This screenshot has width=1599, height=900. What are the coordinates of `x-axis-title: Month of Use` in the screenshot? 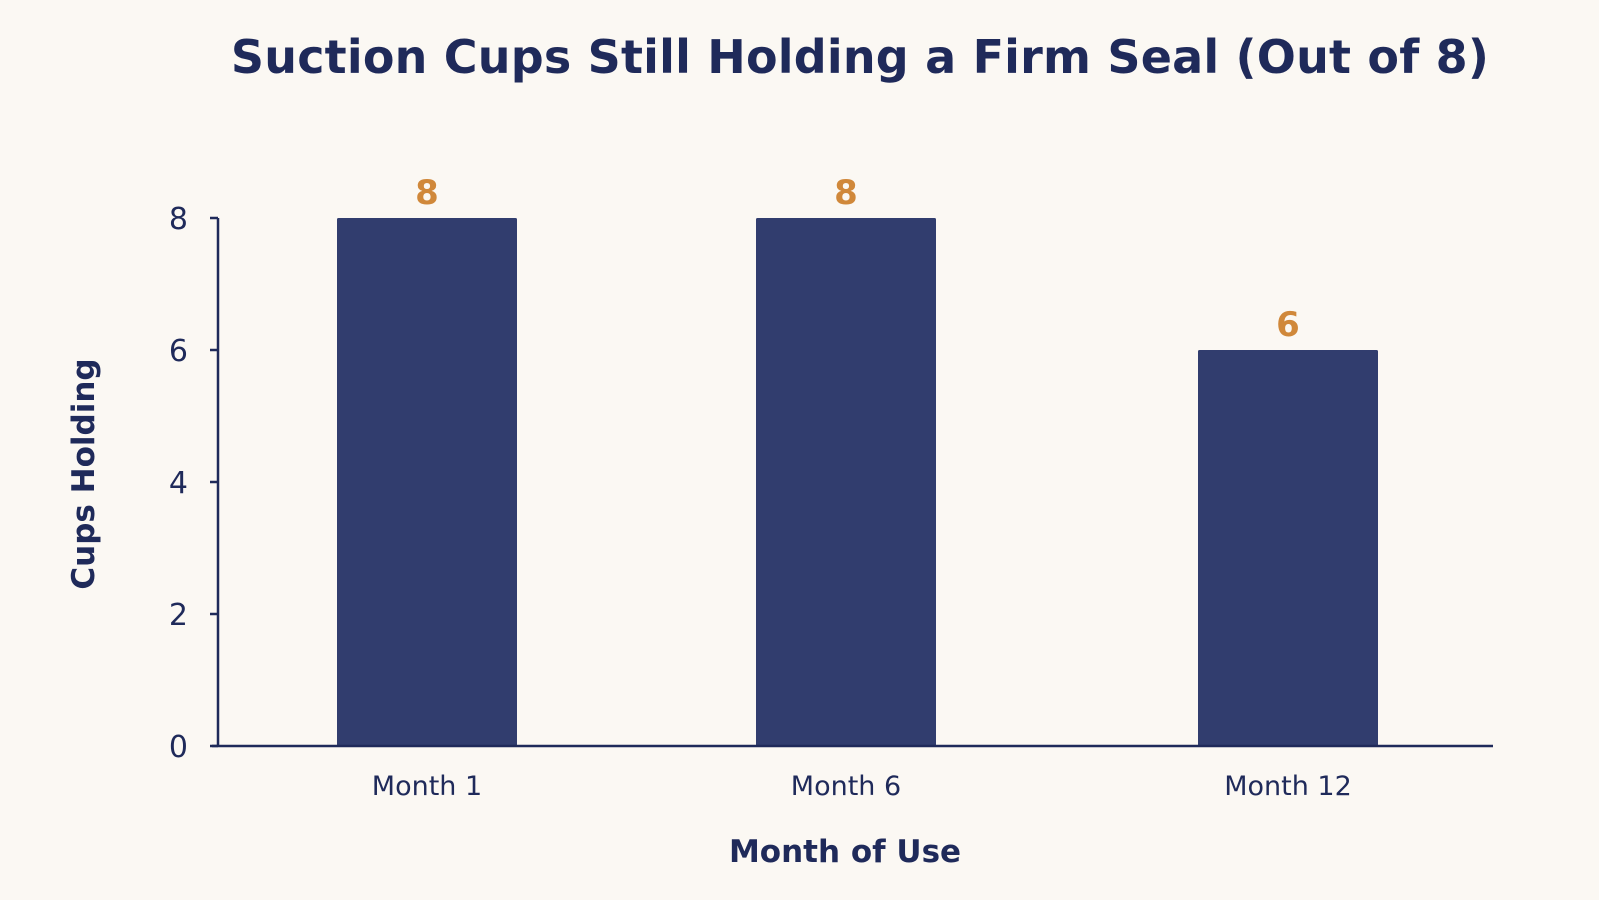 It's located at (845, 852).